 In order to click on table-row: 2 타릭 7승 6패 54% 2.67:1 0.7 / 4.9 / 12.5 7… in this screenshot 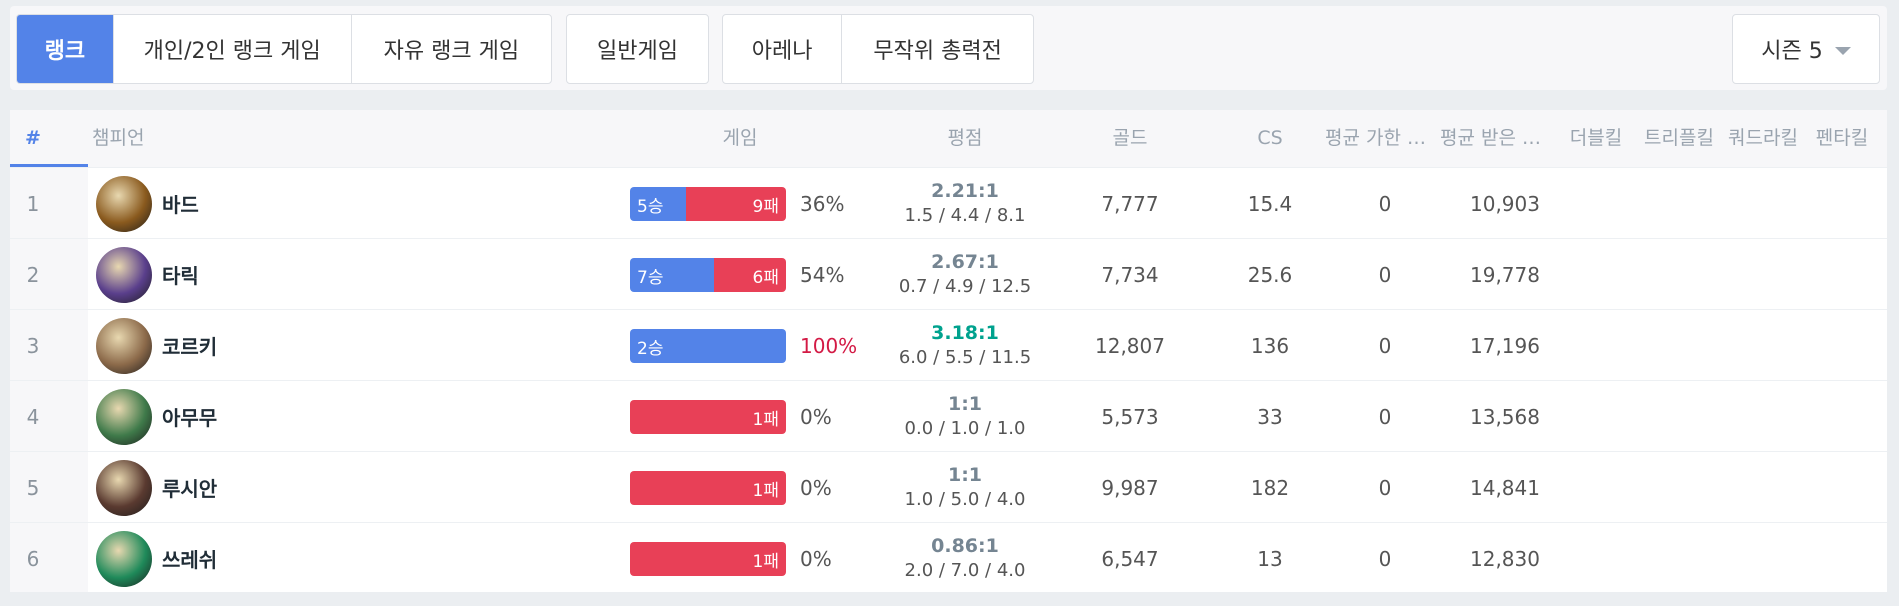, I will do `click(948, 273)`.